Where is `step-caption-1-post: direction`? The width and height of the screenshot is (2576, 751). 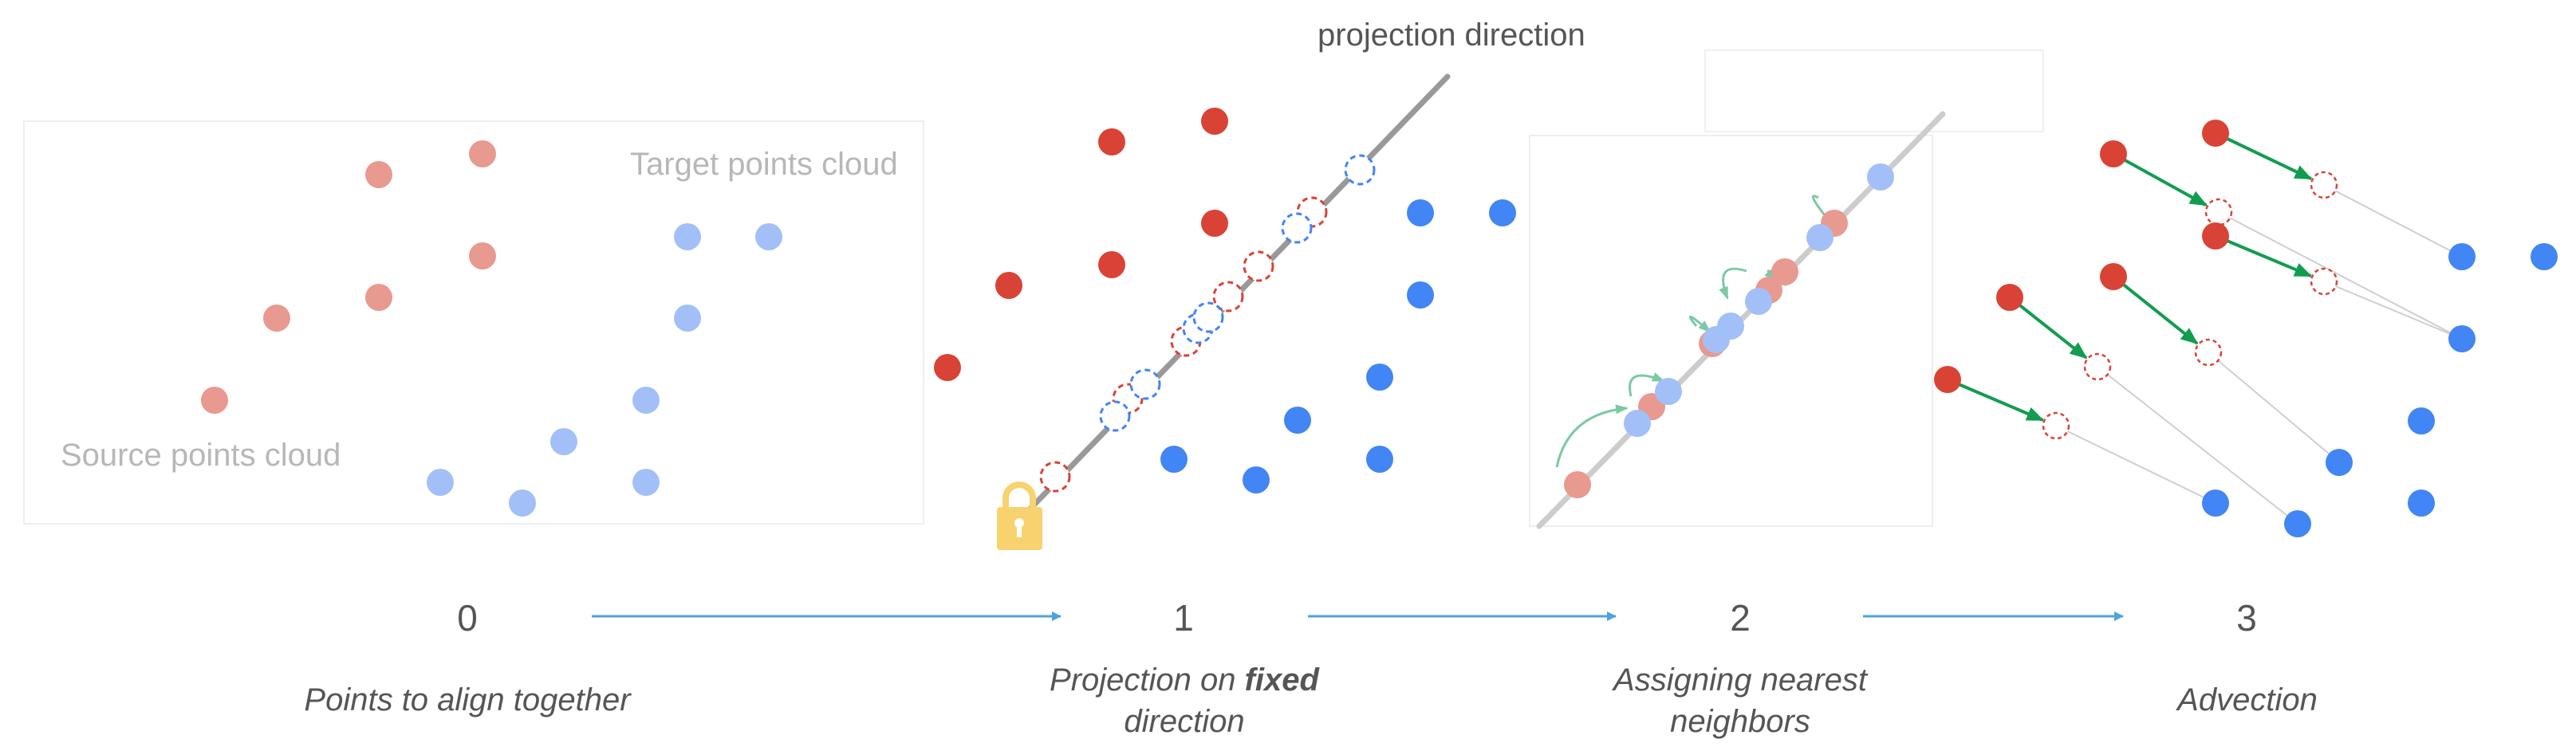
step-caption-1-post: direction is located at coordinates (1184, 722).